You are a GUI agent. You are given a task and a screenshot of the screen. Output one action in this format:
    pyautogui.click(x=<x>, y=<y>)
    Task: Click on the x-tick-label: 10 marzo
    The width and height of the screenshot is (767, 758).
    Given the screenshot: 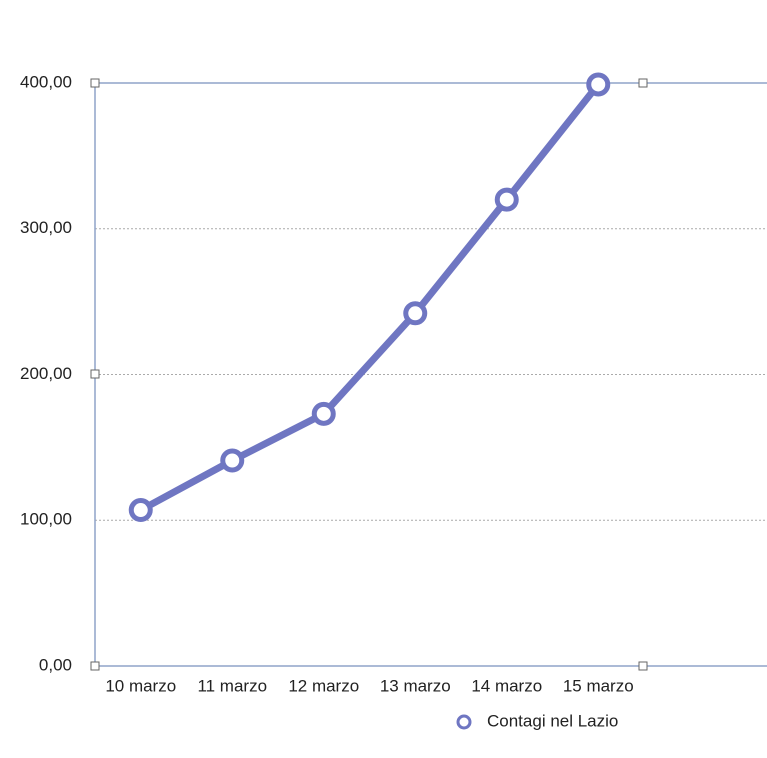 What is the action you would take?
    pyautogui.click(x=140, y=685)
    